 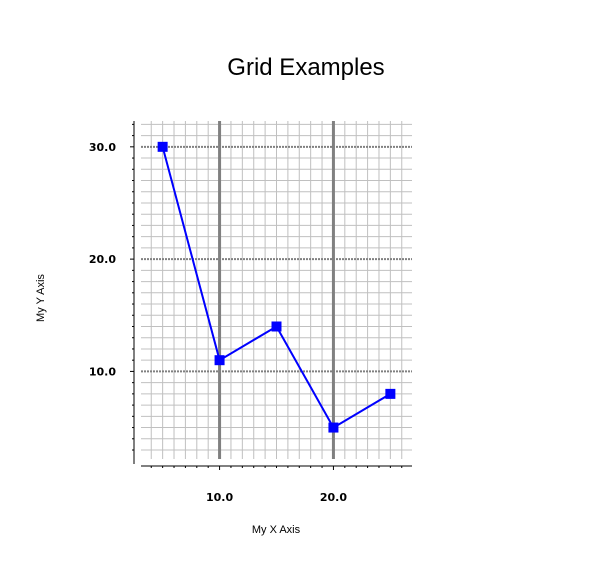 What do you see at coordinates (102, 371) in the screenshot?
I see `y-tick-label: 10.0` at bounding box center [102, 371].